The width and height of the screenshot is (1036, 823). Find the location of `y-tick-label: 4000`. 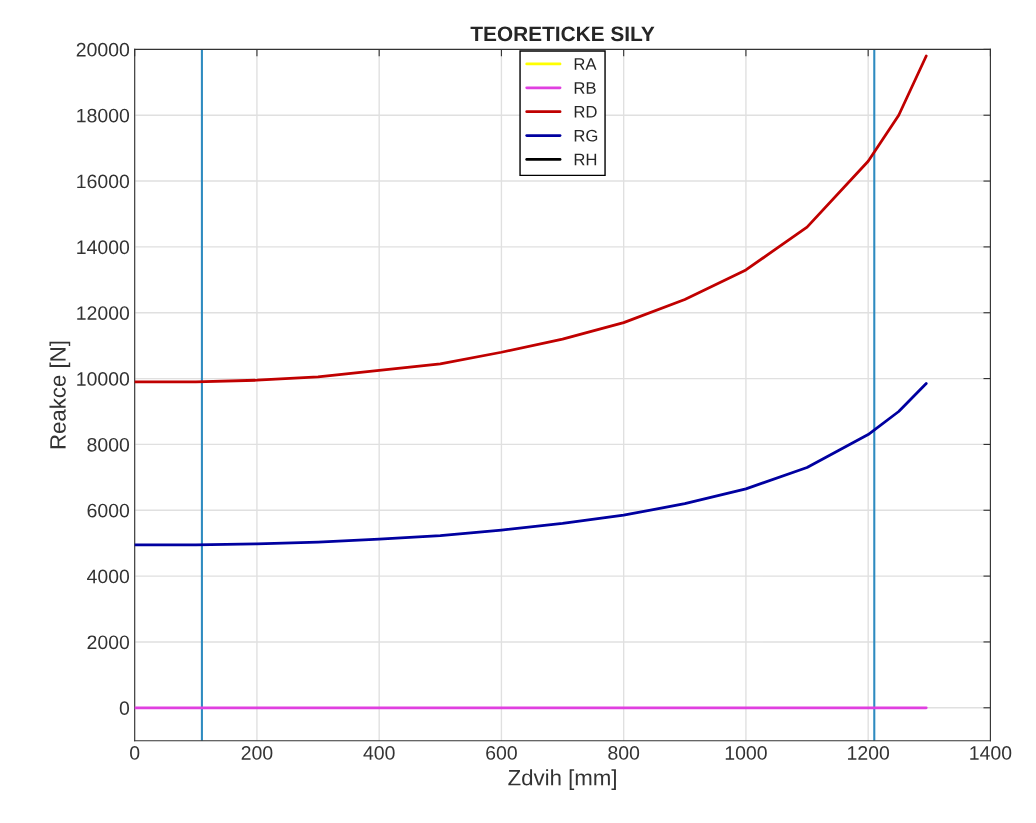

y-tick-label: 4000 is located at coordinates (108, 576).